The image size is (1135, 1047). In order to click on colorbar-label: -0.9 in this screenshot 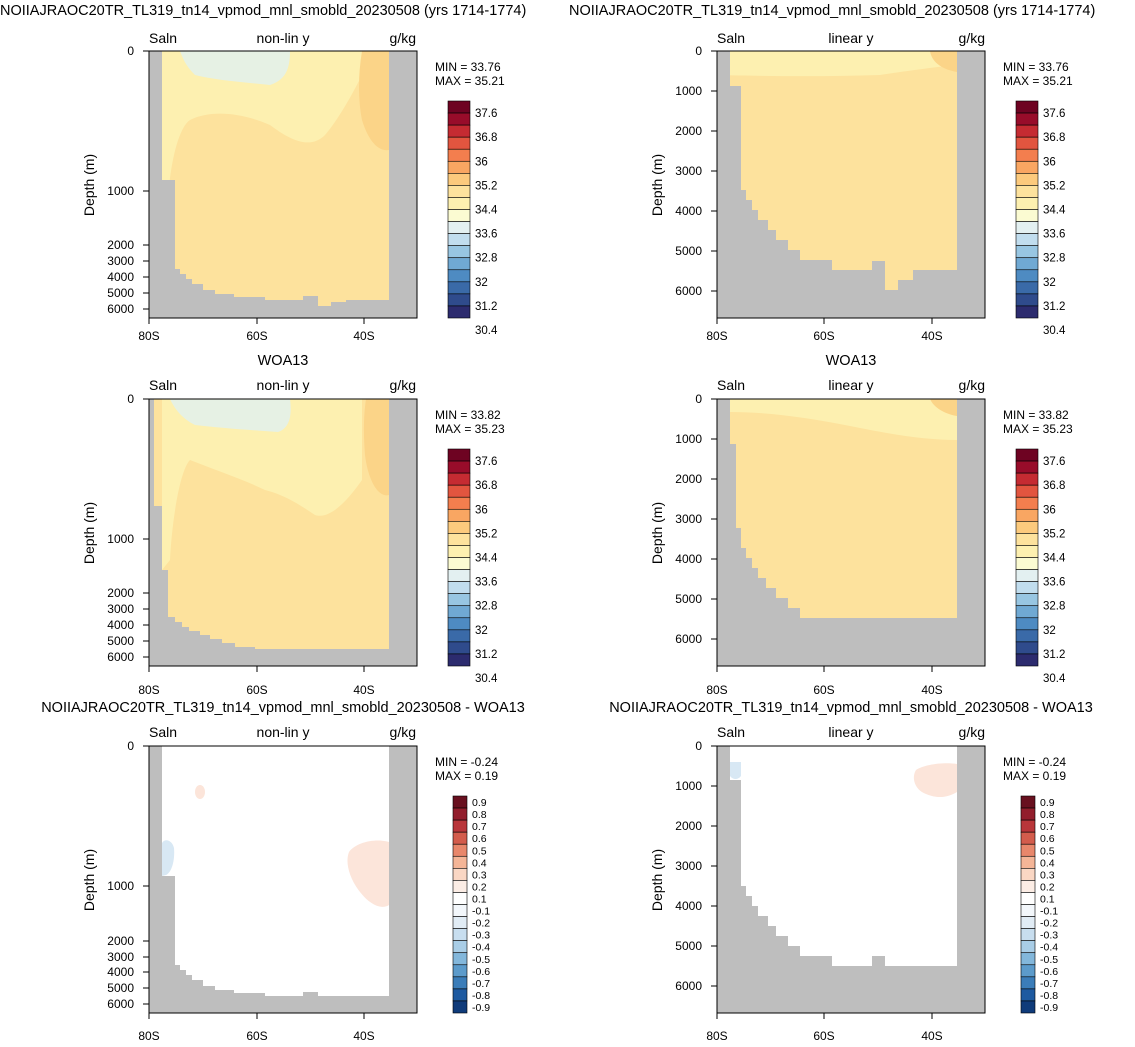, I will do `click(481, 1008)`.